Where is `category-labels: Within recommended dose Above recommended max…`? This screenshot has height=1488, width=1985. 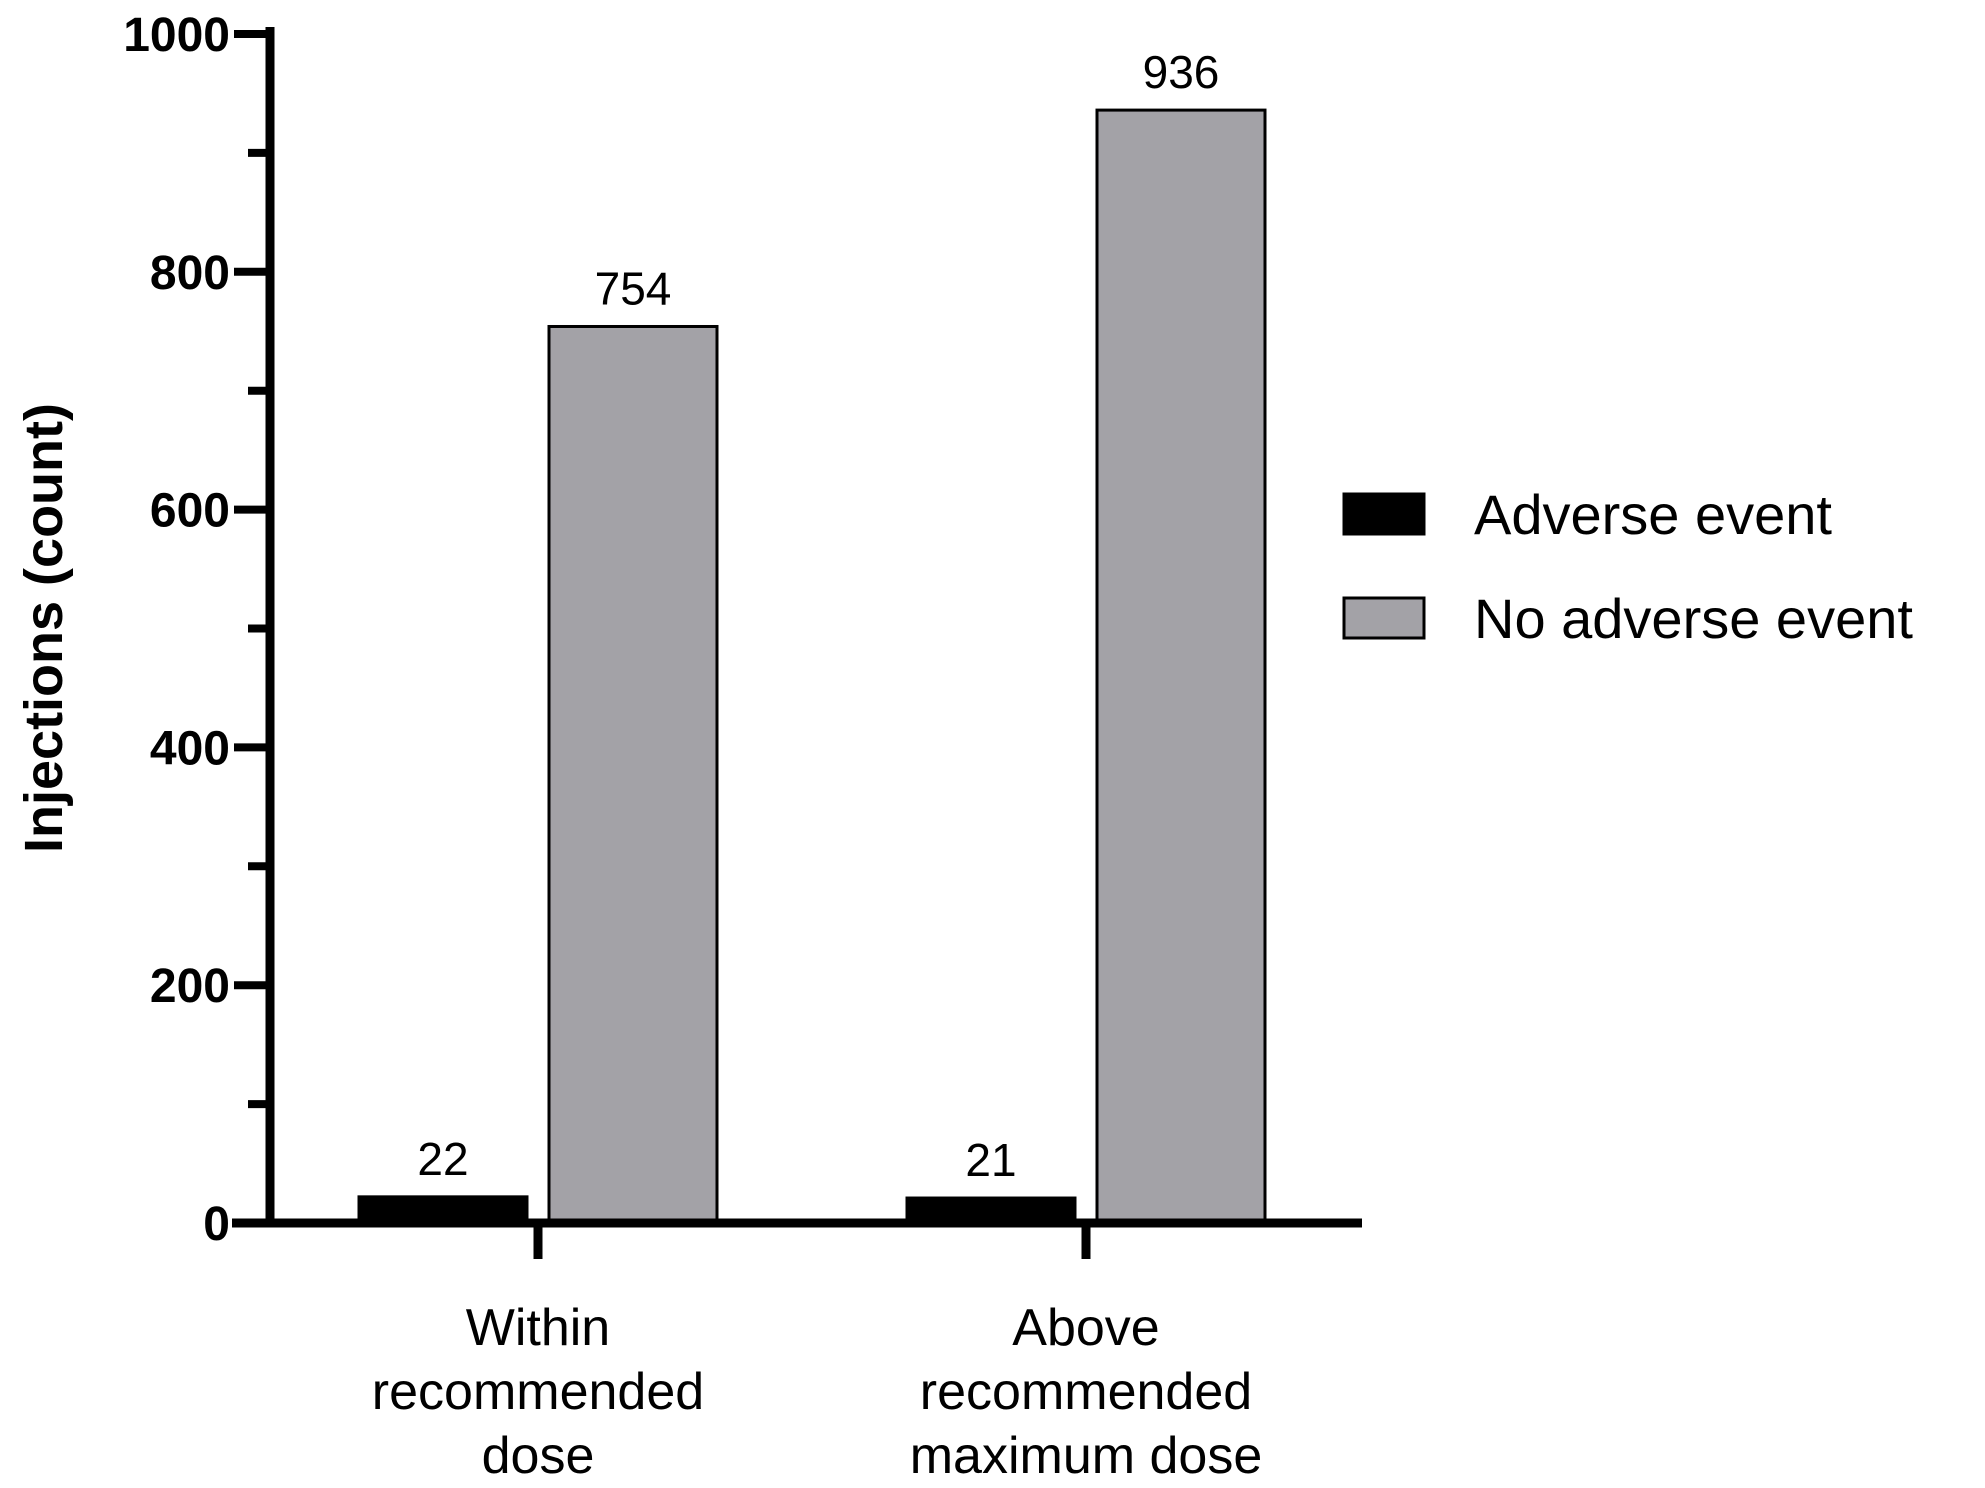
category-labels: Within recommended dose Above recommended max… is located at coordinates (817, 1392).